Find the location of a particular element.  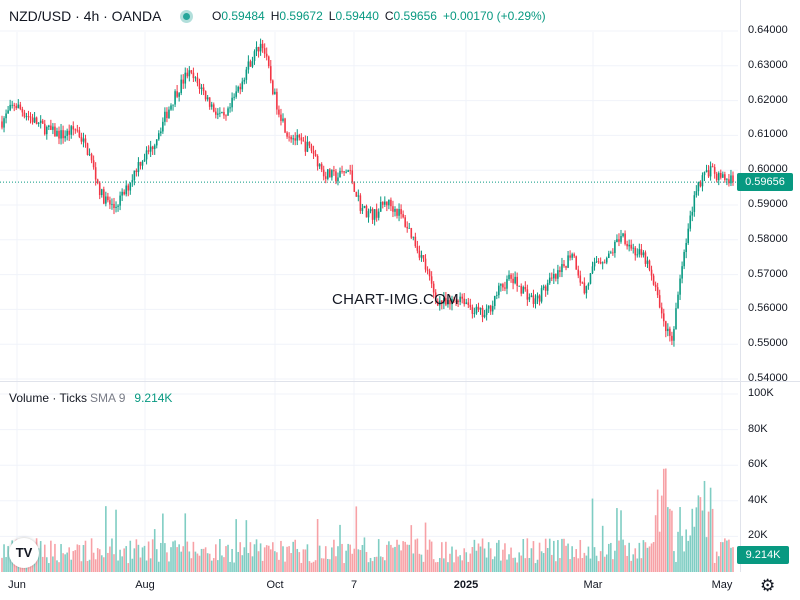

tradingview-logo-icon: TV is located at coordinates (24, 553).